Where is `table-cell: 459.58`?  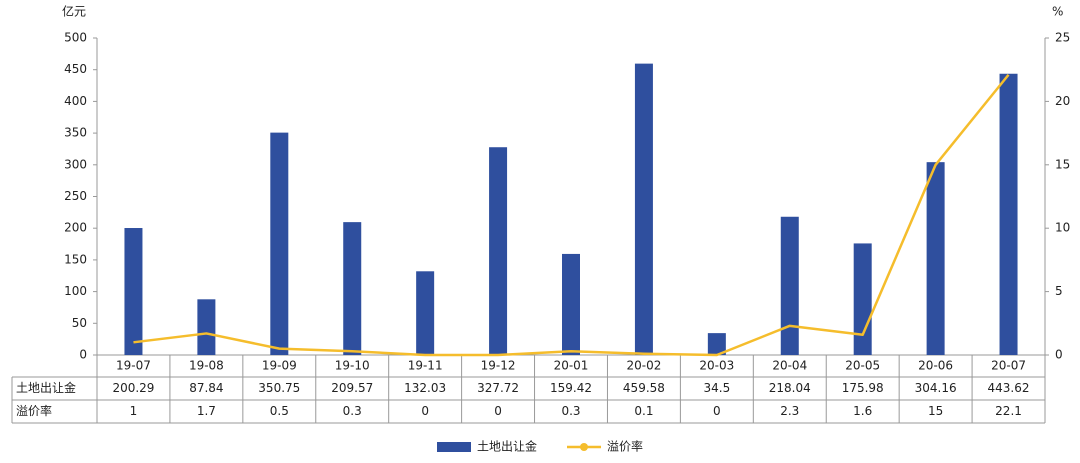 table-cell: 459.58 is located at coordinates (644, 388).